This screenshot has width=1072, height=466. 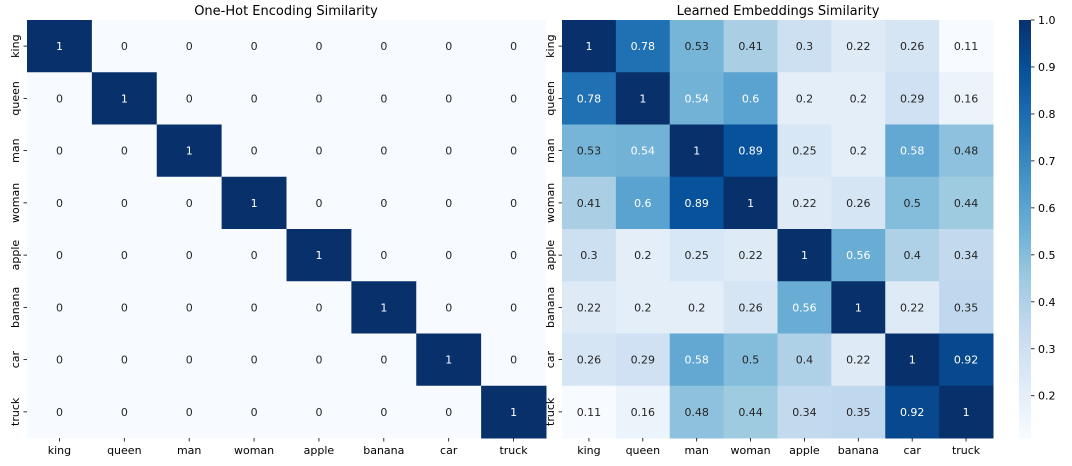 What do you see at coordinates (643, 307) in the screenshot?
I see `cell-value-label: 0.2` at bounding box center [643, 307].